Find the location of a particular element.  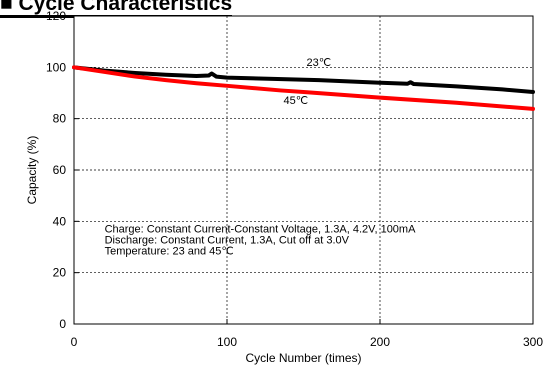

y-tick-label: 100 is located at coordinates (56, 67).